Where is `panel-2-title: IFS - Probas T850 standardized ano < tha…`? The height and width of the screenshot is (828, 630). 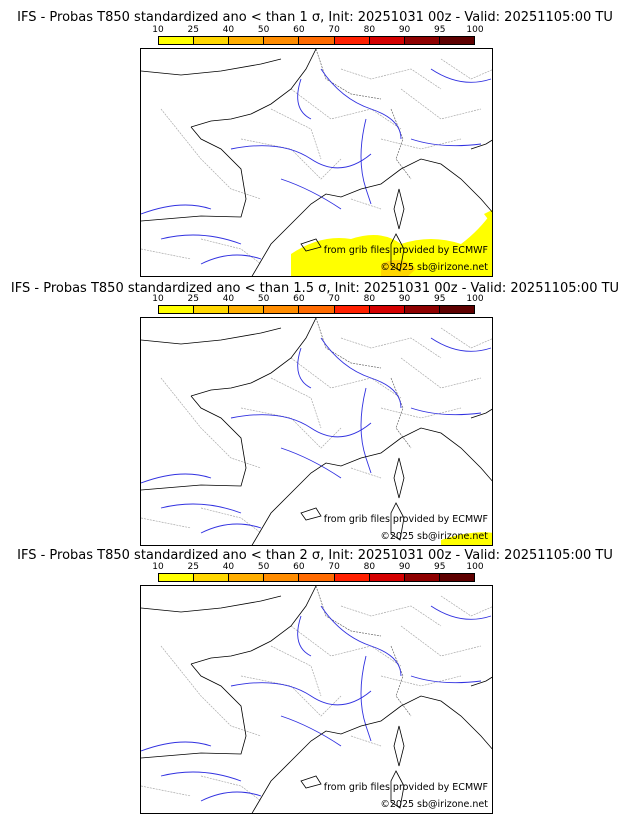 panel-2-title: IFS - Probas T850 standardized ano < tha… is located at coordinates (315, 288).